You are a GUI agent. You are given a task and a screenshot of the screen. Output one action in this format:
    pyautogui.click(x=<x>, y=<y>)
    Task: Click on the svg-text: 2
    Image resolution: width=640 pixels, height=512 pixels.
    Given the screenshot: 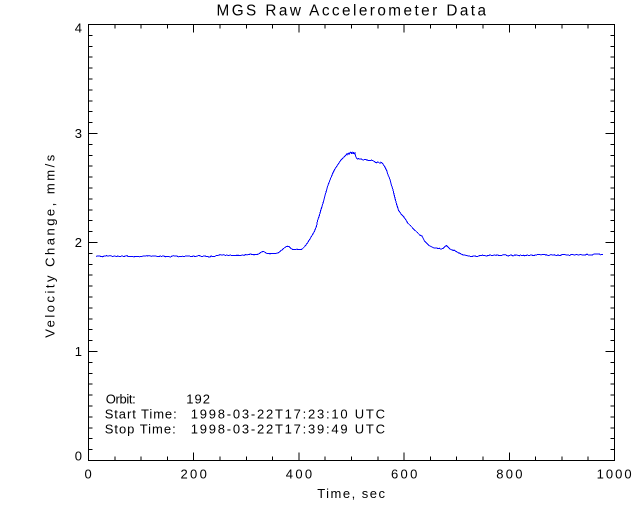 What is the action you would take?
    pyautogui.click(x=78, y=242)
    